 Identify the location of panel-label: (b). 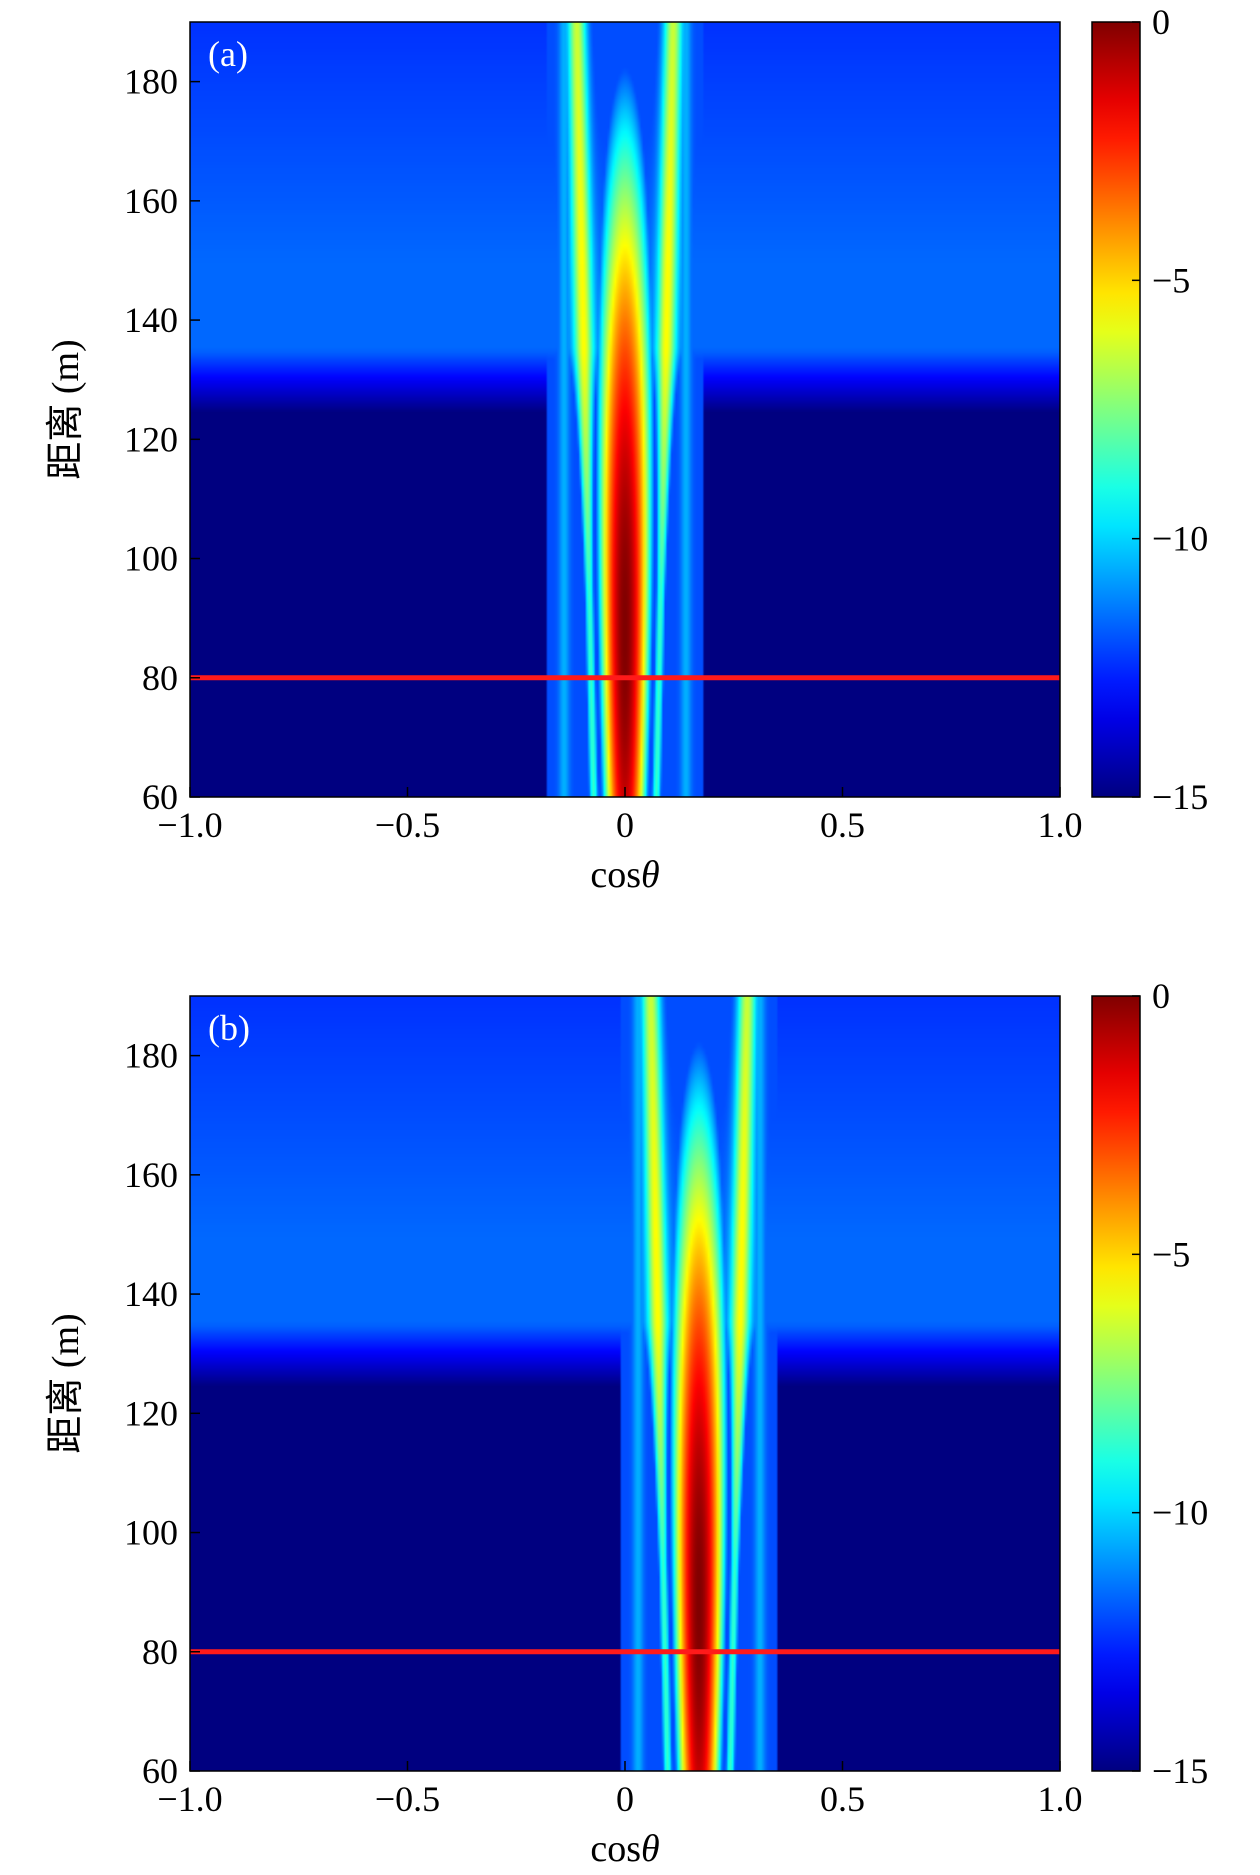
(229, 1028).